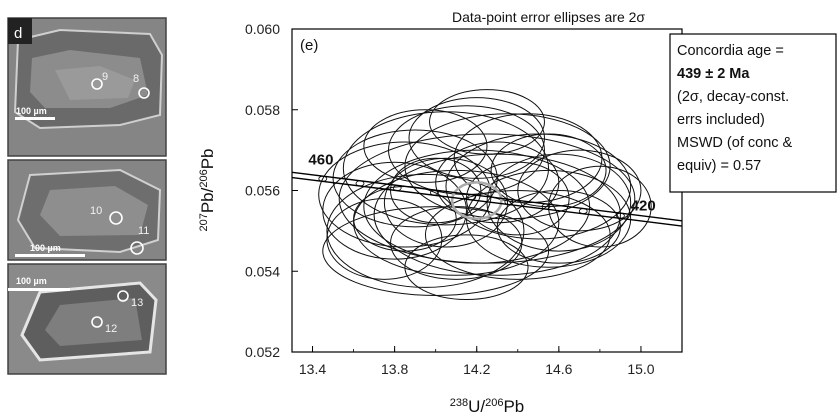  I want to click on concordia-age-ellipse, so click(476, 201).